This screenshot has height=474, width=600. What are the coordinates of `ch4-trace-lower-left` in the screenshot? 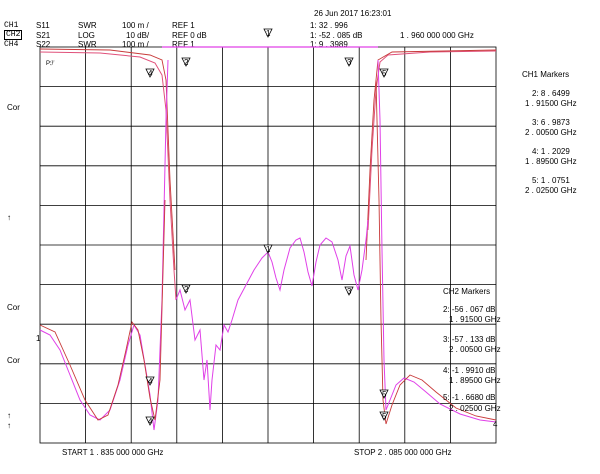 It's located at (102, 310).